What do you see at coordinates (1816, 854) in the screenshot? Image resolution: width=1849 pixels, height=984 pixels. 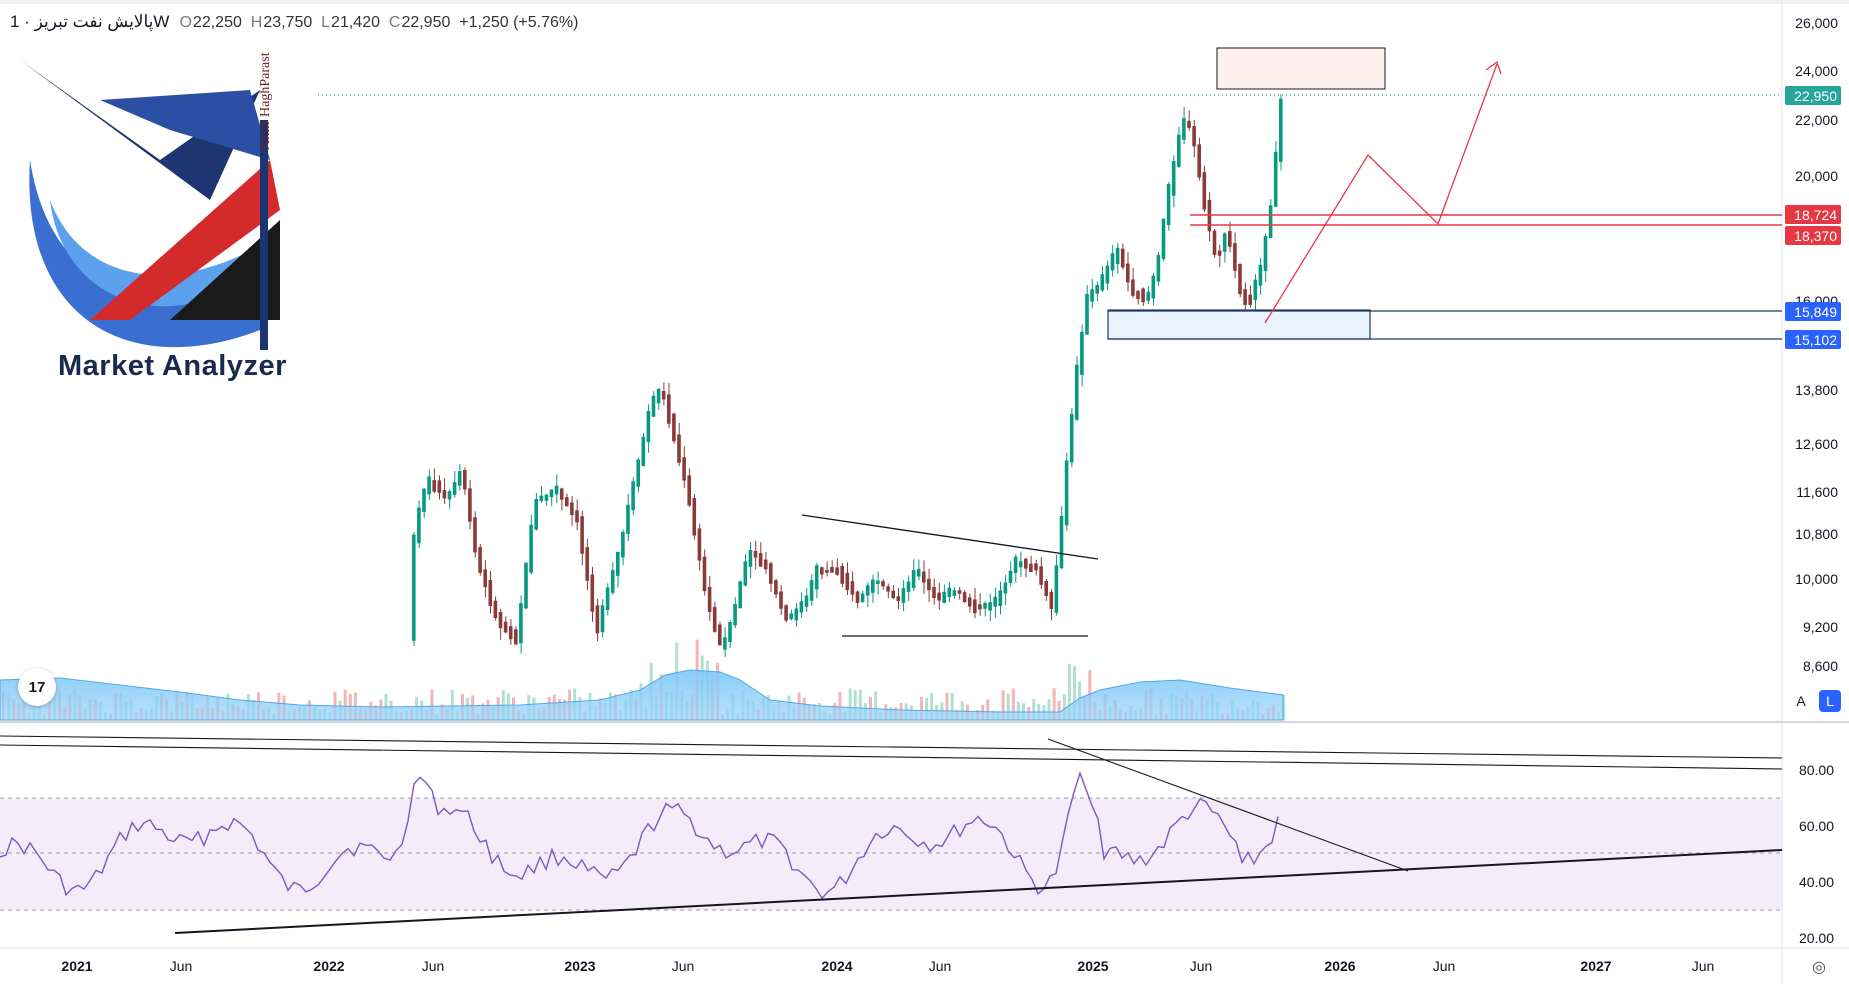 I see `rsi-axis: 80.00 60.00 40.00 20.00` at bounding box center [1816, 854].